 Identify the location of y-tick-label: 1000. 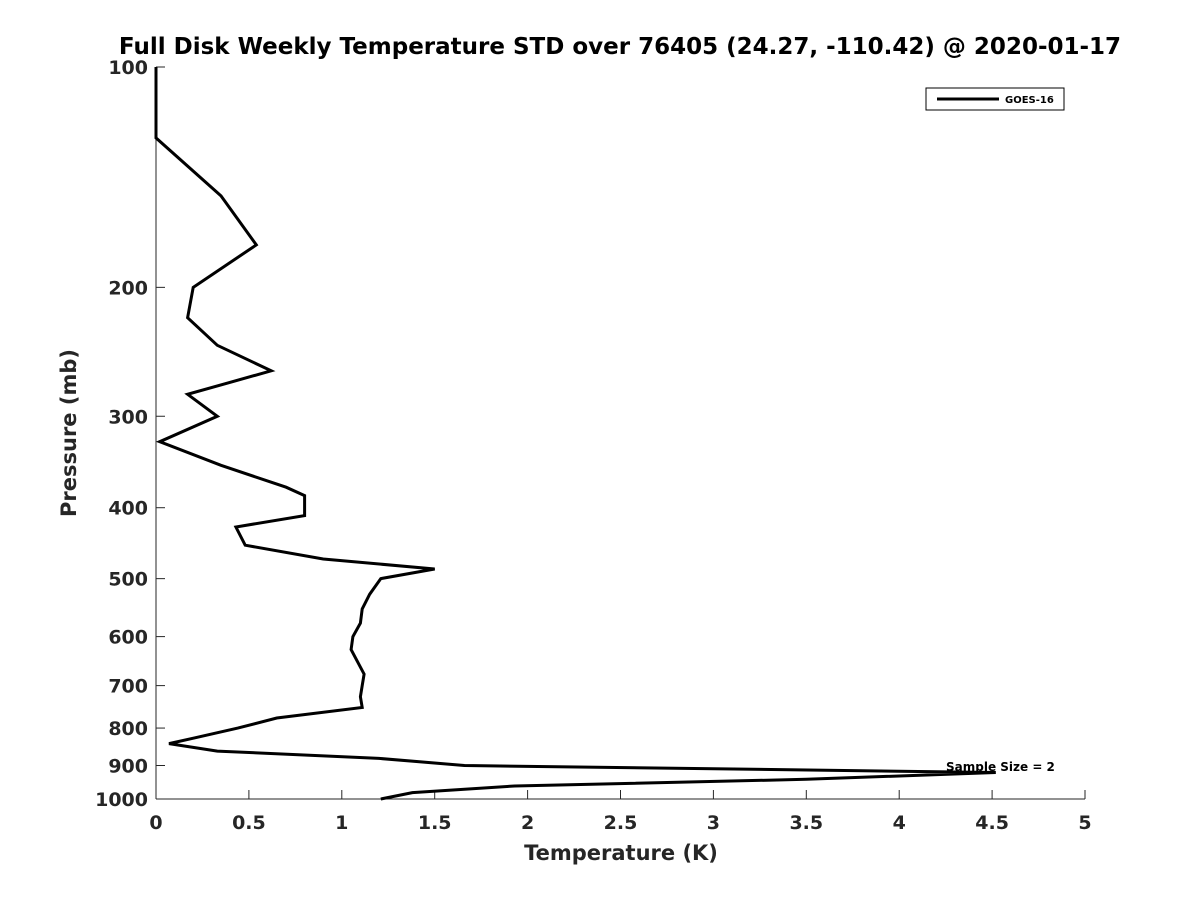
(121, 800).